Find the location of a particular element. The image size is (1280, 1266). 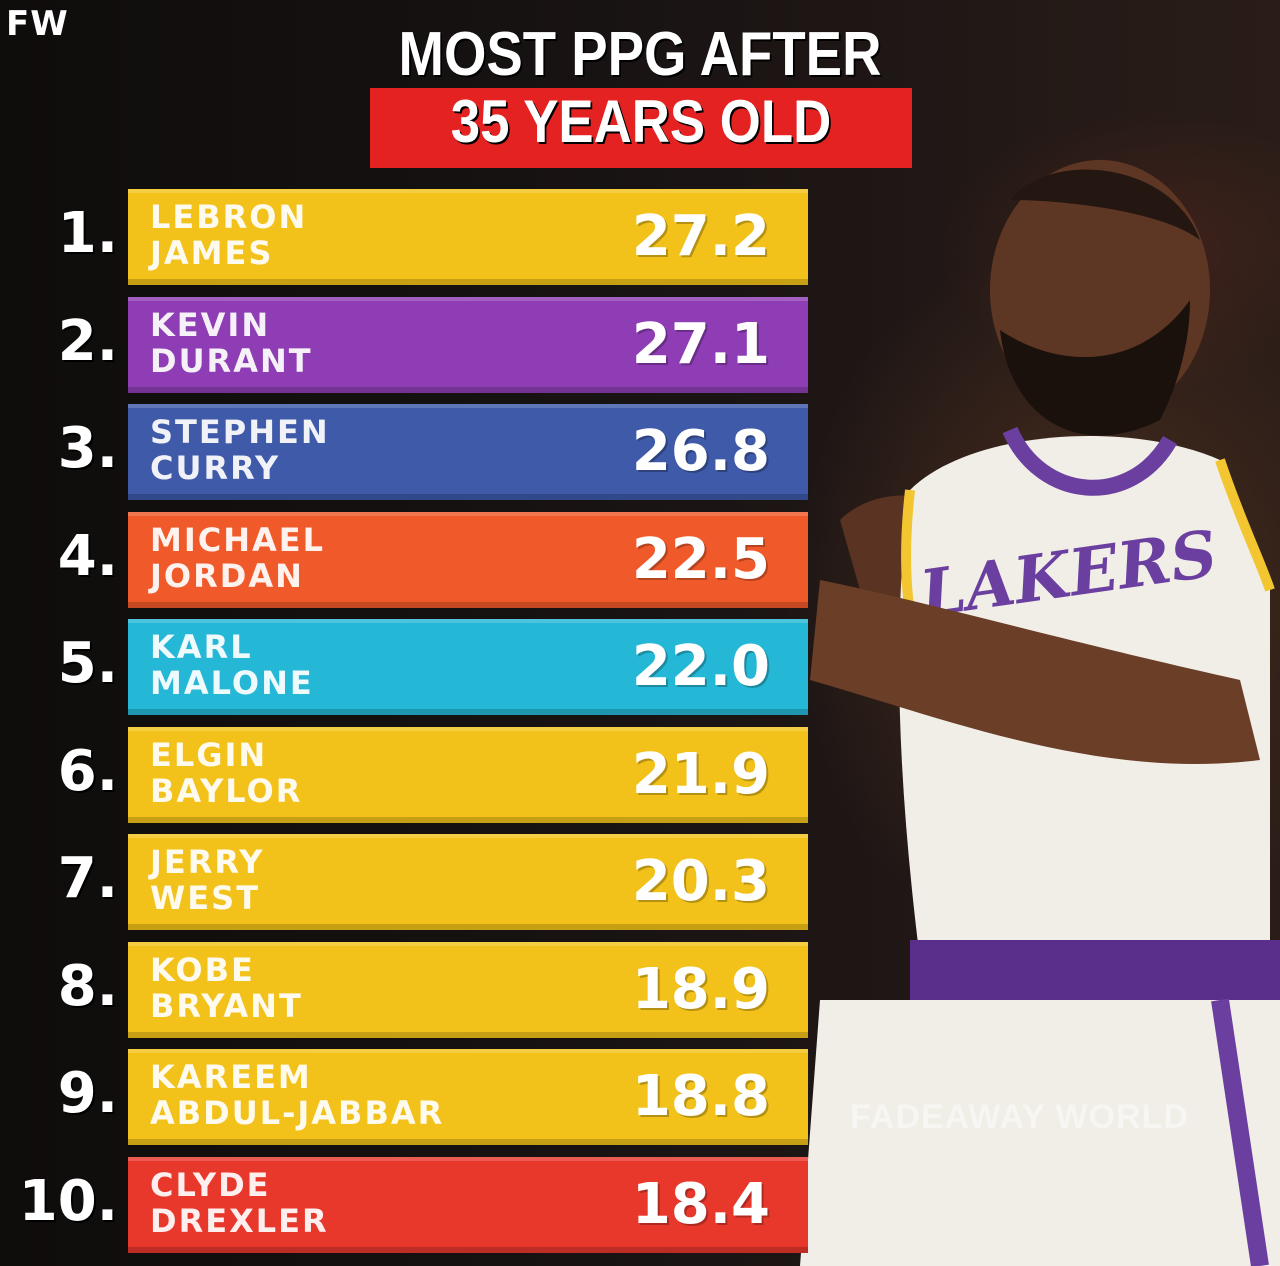

rank-label: 7. is located at coordinates (87, 878).